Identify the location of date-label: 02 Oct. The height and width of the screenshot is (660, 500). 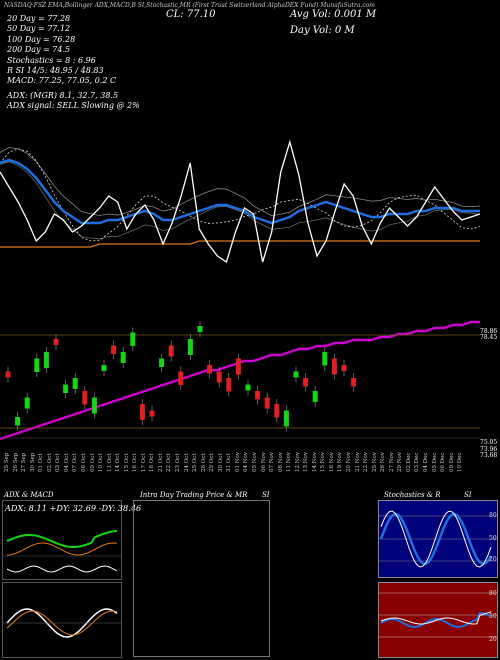
(49, 462).